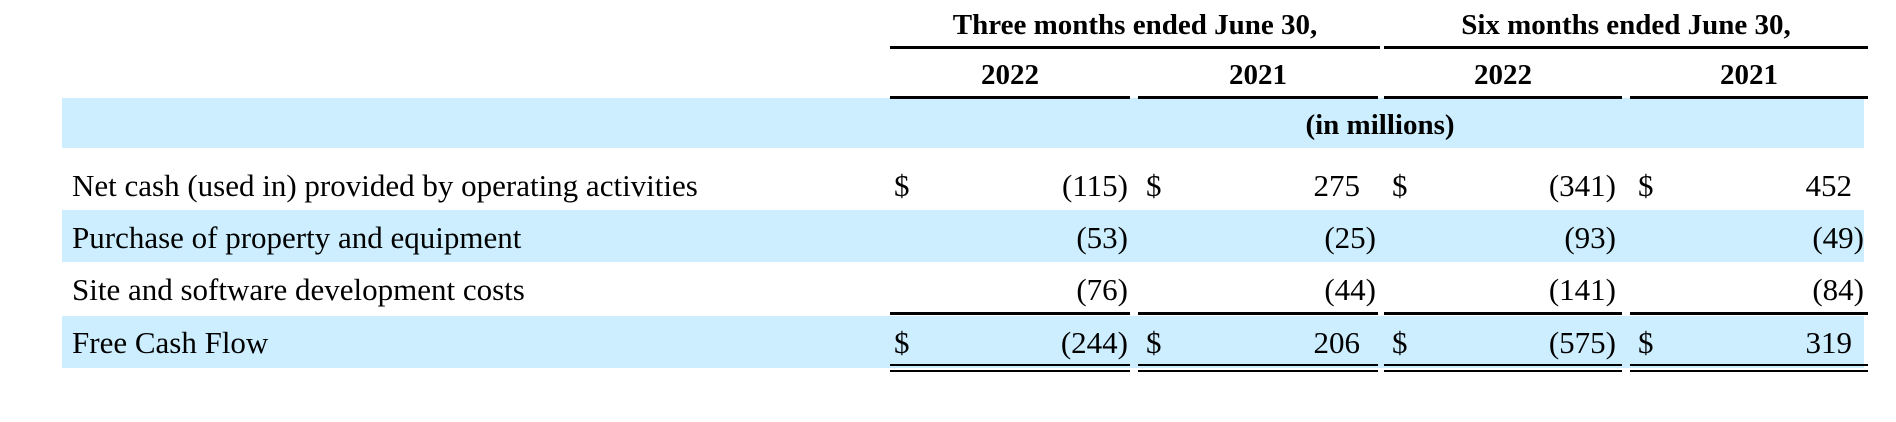 This screenshot has height=422, width=1896. Describe the element at coordinates (963, 236) in the screenshot. I see `row-band-purchase` at that location.